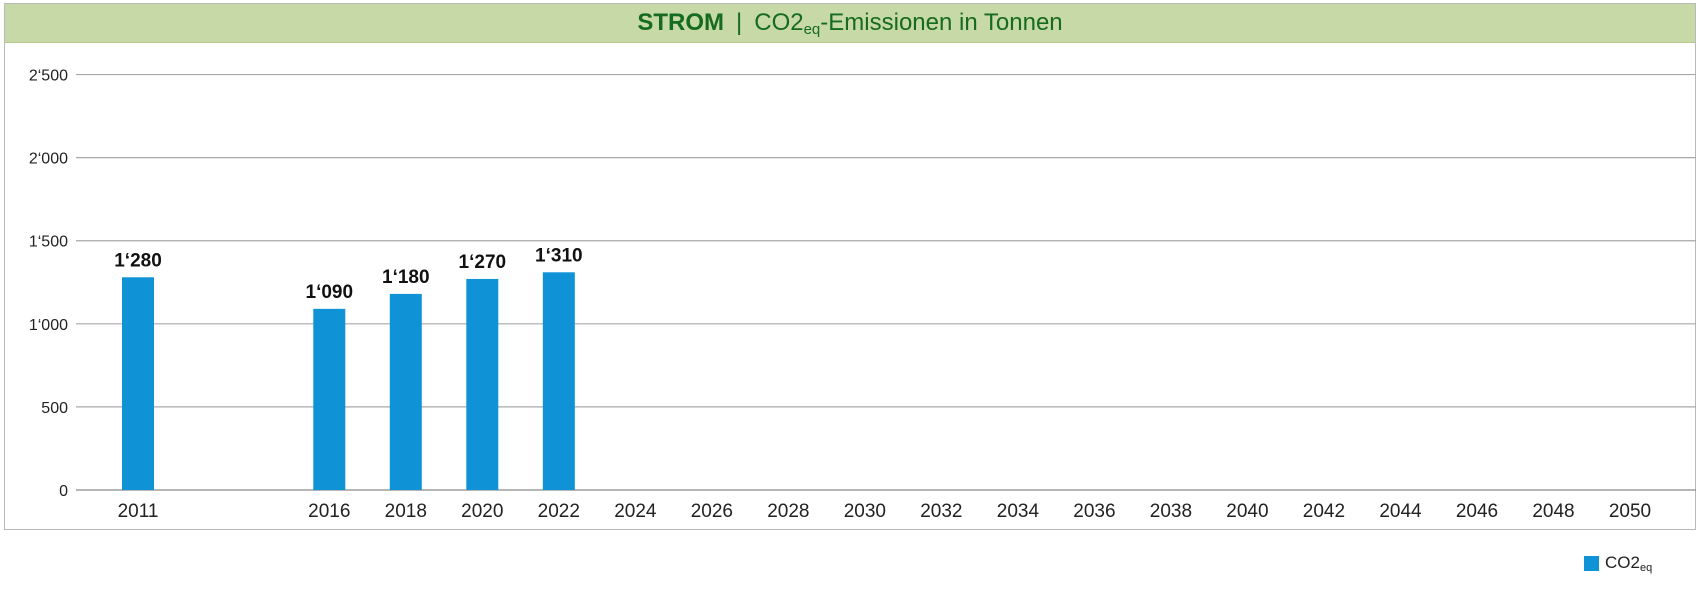 The image size is (1700, 591). What do you see at coordinates (680, 22) in the screenshot?
I see `title-bold: STROM` at bounding box center [680, 22].